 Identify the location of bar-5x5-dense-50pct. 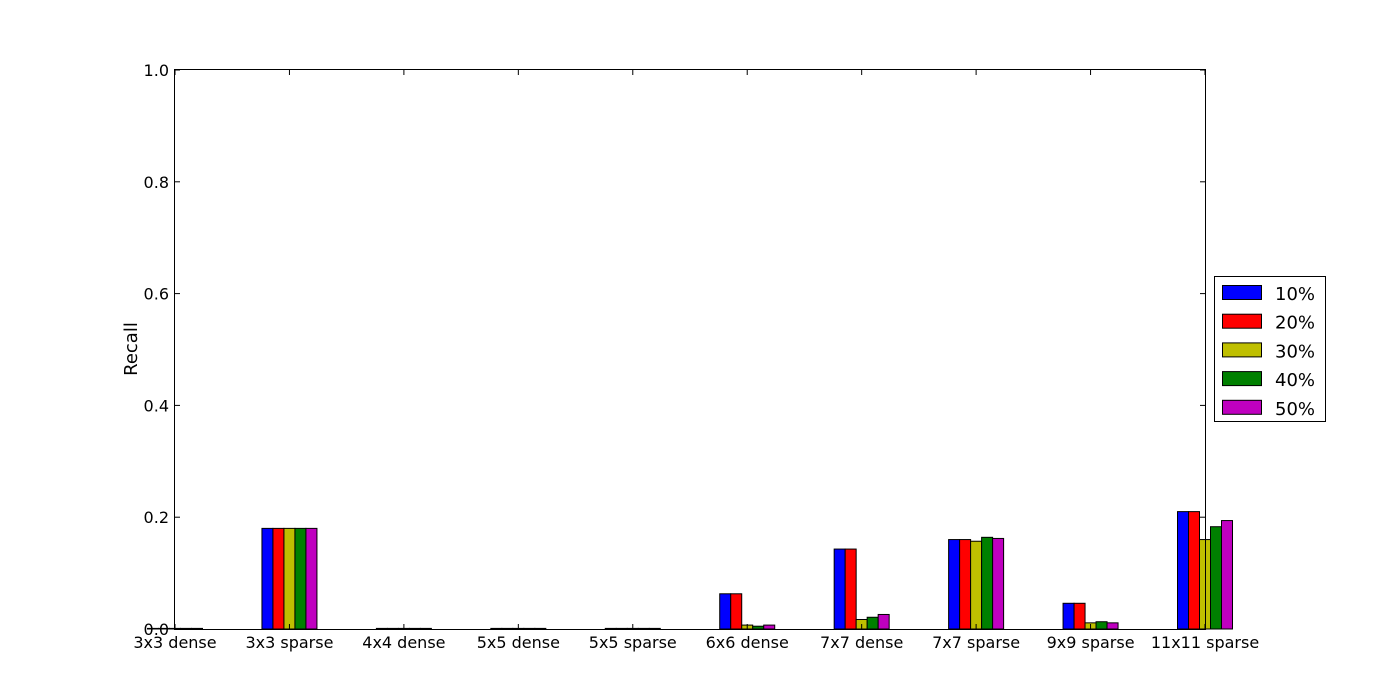
(540, 628).